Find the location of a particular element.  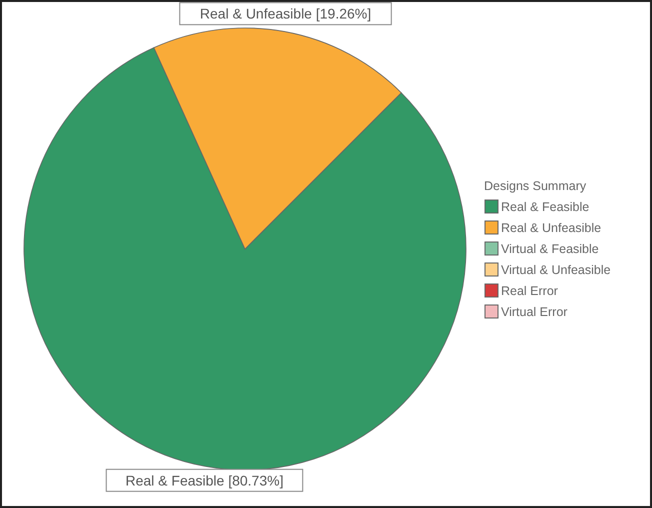

data-label: Real & Feasible [80.73%] is located at coordinates (204, 480).